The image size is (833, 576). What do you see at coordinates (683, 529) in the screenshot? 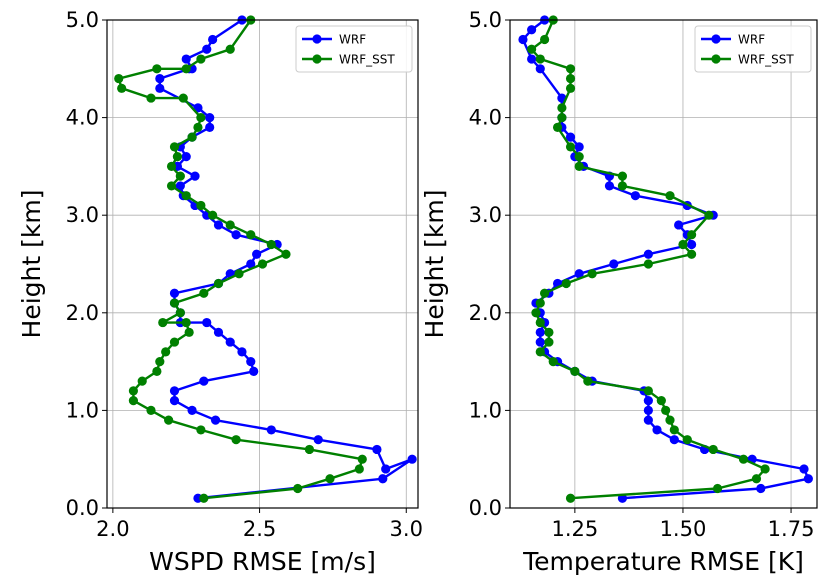
I see `x-tick-label: 1.50` at bounding box center [683, 529].